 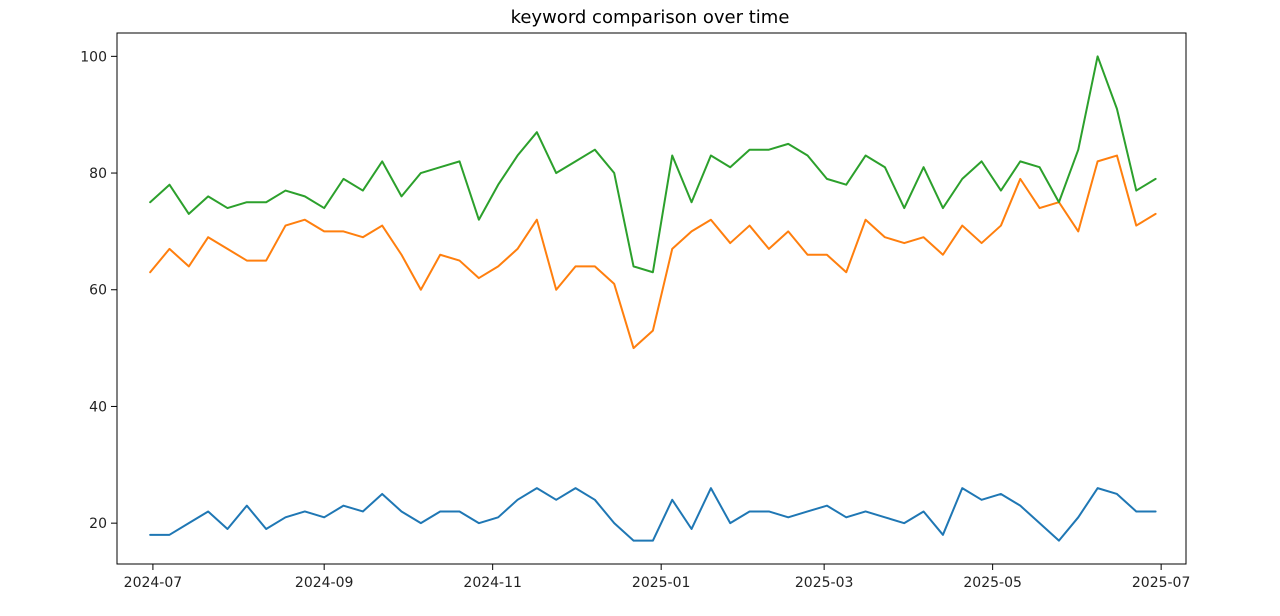 What do you see at coordinates (153, 583) in the screenshot?
I see `x-tick-label: 2024-07` at bounding box center [153, 583].